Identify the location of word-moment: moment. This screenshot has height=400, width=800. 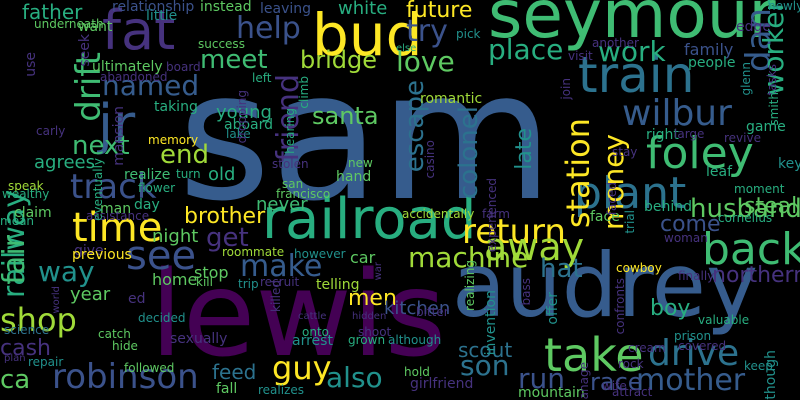
(759, 189).